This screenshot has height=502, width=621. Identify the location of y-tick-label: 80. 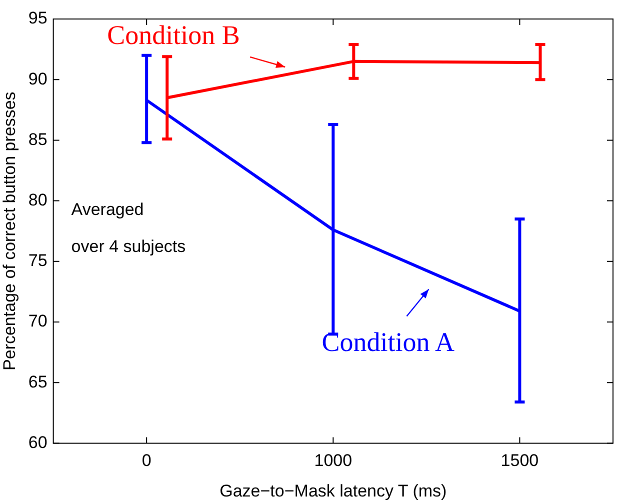
(38, 200).